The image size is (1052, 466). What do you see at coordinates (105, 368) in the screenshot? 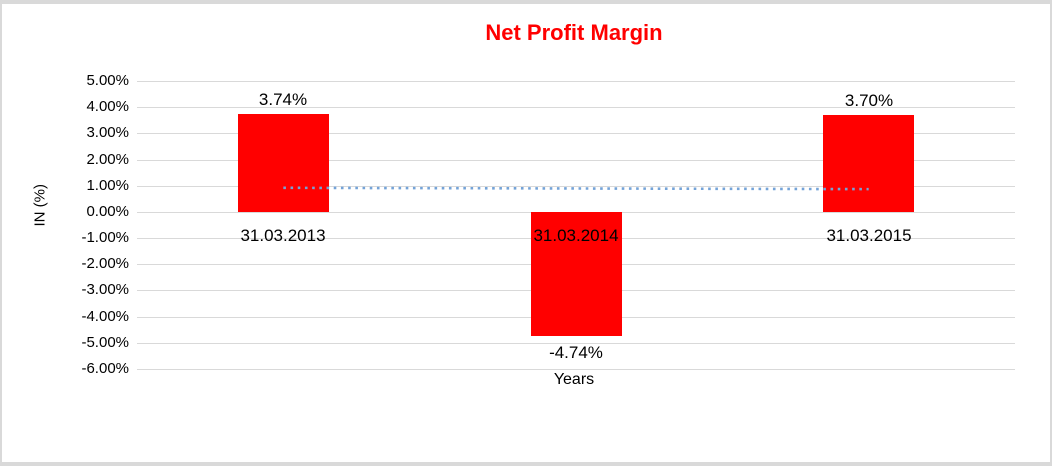
I see `y-tick-label: -6.00%` at bounding box center [105, 368].